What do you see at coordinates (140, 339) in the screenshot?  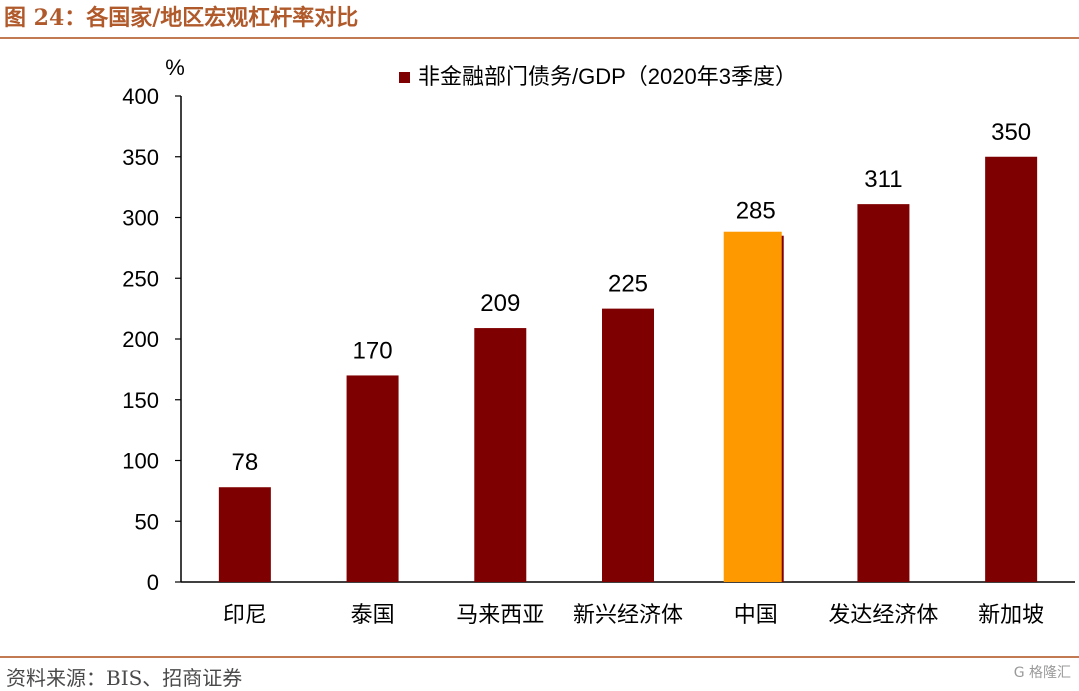 I see `y-tick-label: 200` at bounding box center [140, 339].